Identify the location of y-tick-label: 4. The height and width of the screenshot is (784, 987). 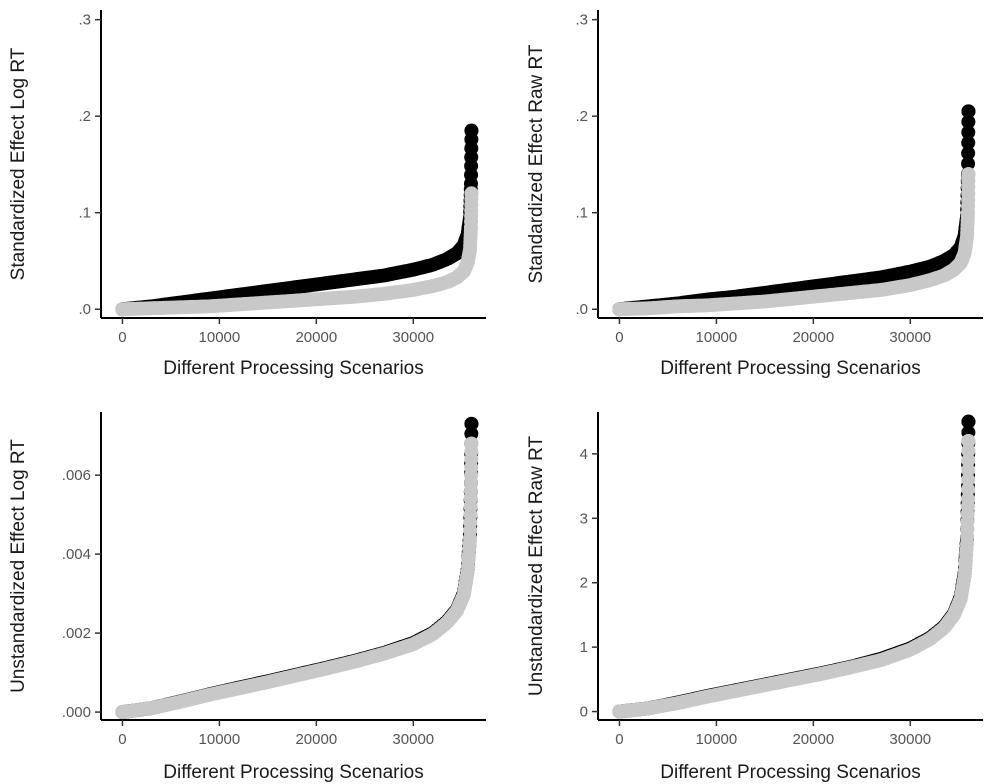
(584, 454).